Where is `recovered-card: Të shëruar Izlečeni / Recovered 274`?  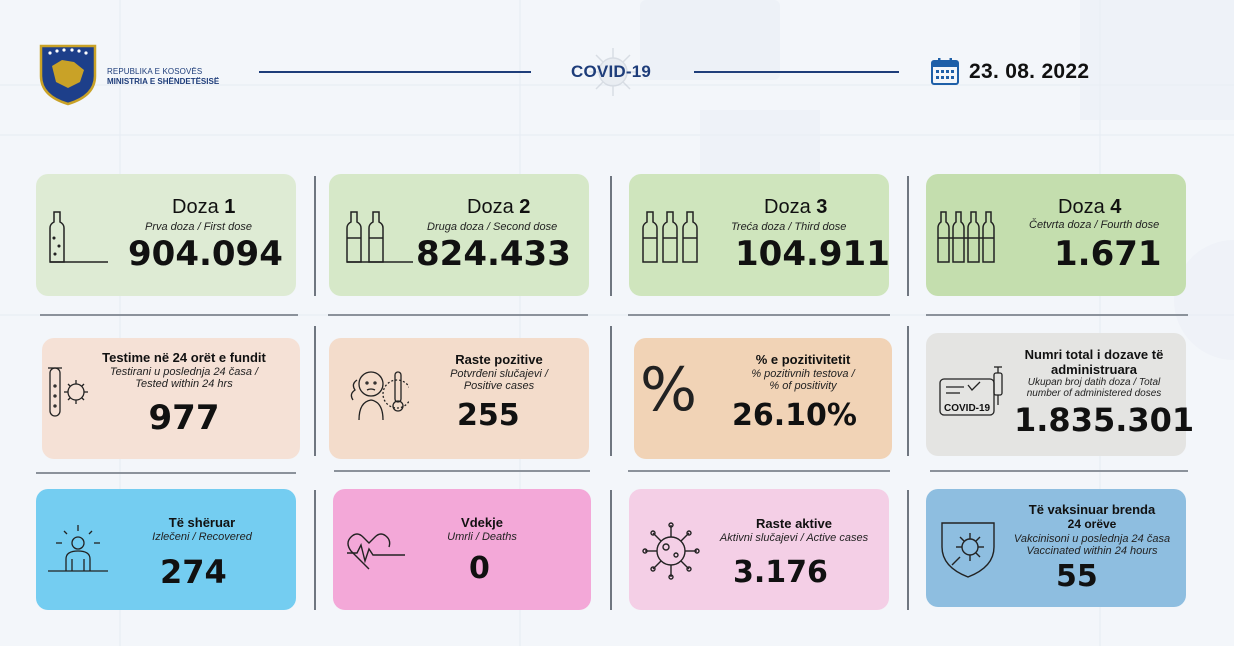 recovered-card: Të shëruar Izlečeni / Recovered 274 is located at coordinates (166, 549).